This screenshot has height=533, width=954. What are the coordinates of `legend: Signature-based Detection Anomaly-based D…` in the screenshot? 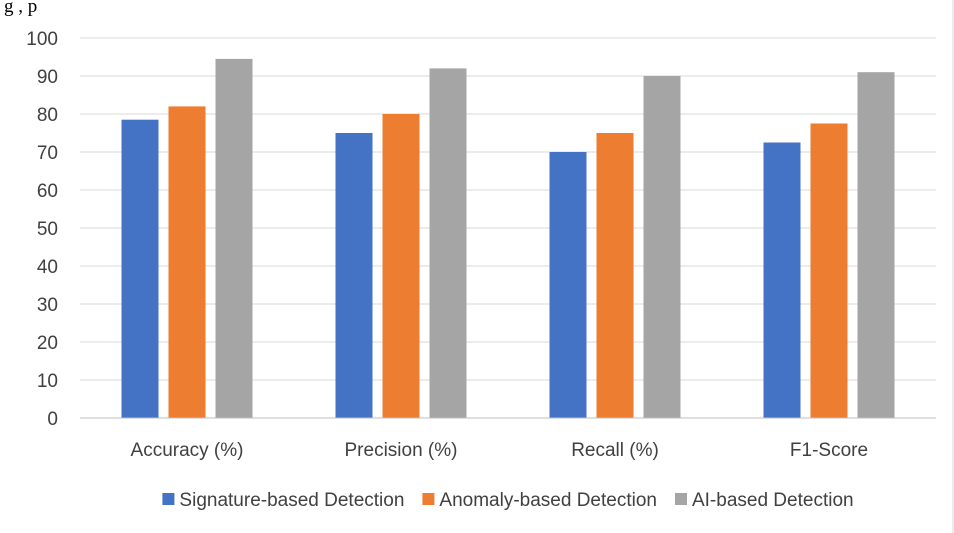 It's located at (508, 500).